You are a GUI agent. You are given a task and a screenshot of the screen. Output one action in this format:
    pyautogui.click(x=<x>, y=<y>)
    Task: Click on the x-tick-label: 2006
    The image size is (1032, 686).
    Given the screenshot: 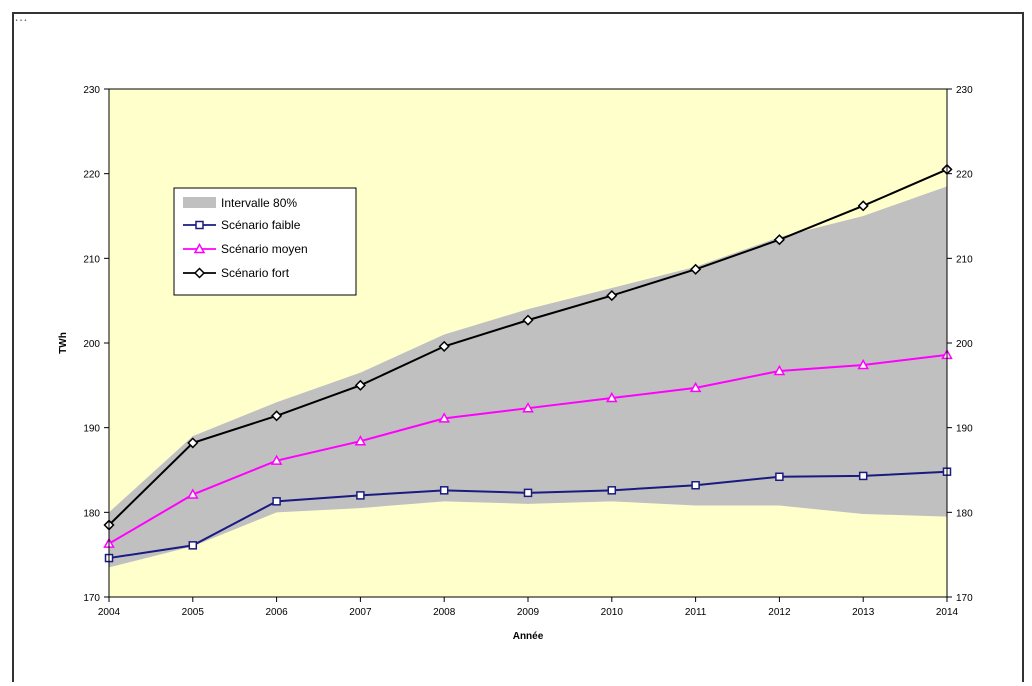 What is the action you would take?
    pyautogui.click(x=276, y=612)
    